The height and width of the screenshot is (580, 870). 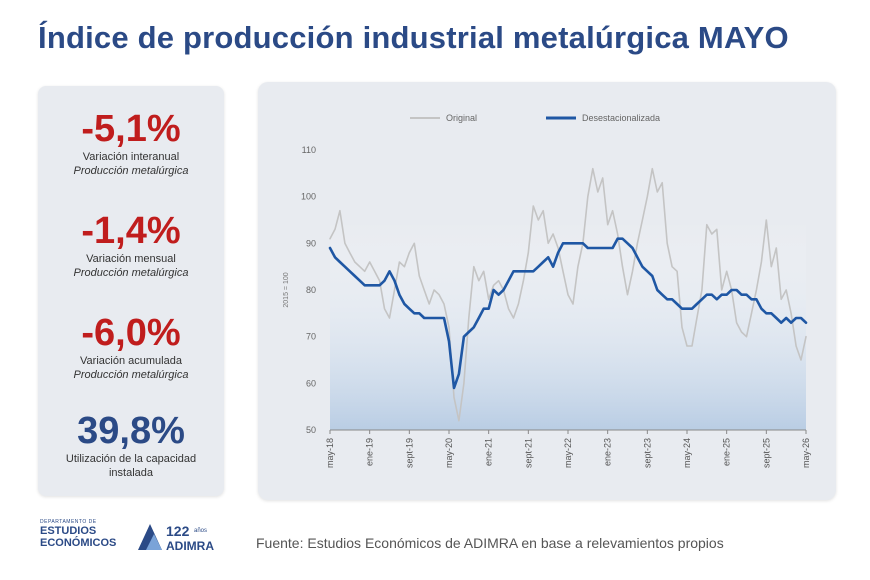 What do you see at coordinates (178, 531) in the screenshot?
I see `adimra-years: 122` at bounding box center [178, 531].